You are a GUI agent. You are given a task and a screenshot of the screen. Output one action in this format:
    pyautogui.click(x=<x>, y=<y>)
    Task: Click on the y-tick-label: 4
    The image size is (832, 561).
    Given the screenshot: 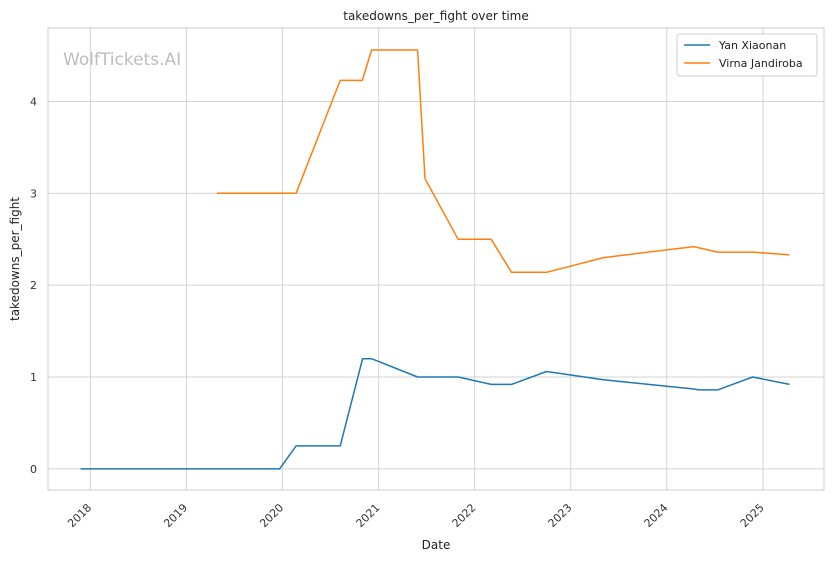 What is the action you would take?
    pyautogui.click(x=33, y=101)
    